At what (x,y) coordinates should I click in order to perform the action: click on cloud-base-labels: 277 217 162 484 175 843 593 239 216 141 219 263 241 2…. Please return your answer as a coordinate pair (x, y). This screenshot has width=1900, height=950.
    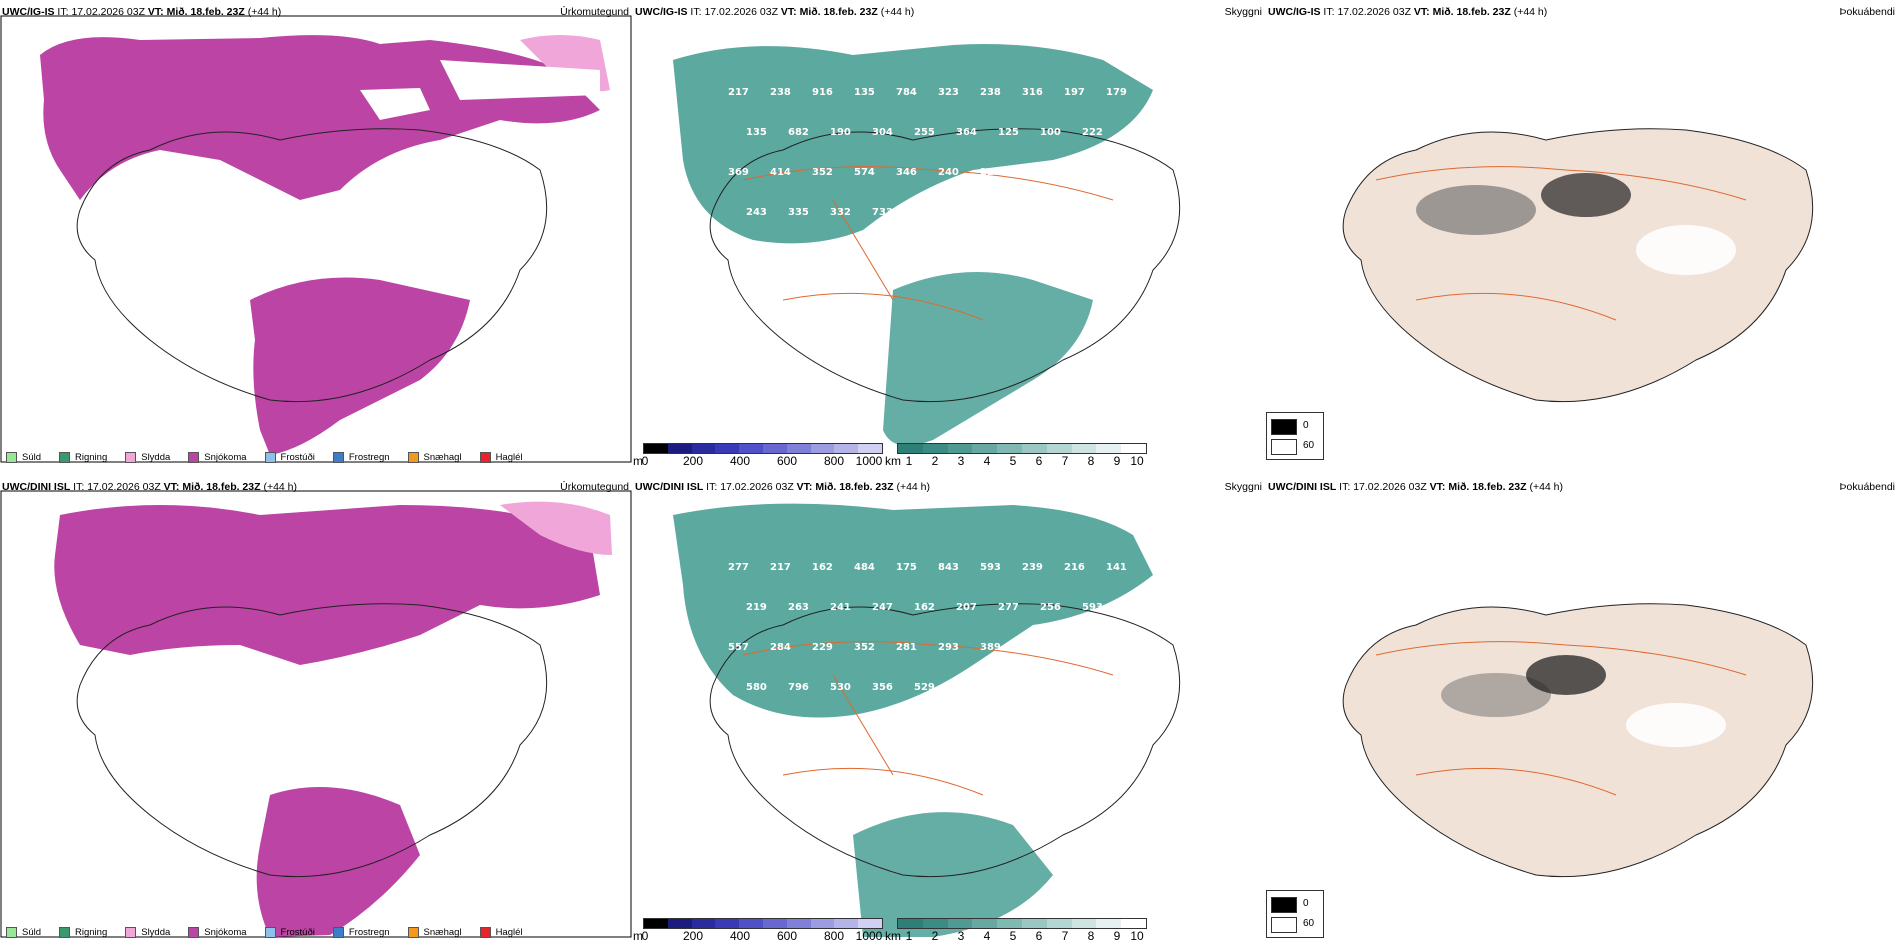
    Looking at the image, I should click on (936, 627).